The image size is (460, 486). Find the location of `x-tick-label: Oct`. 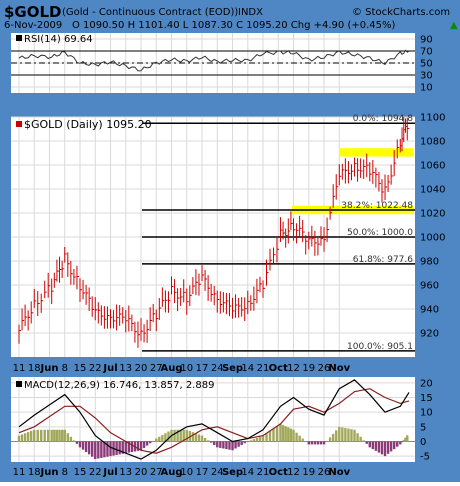

x-tick-label: Oct is located at coordinates (278, 368).